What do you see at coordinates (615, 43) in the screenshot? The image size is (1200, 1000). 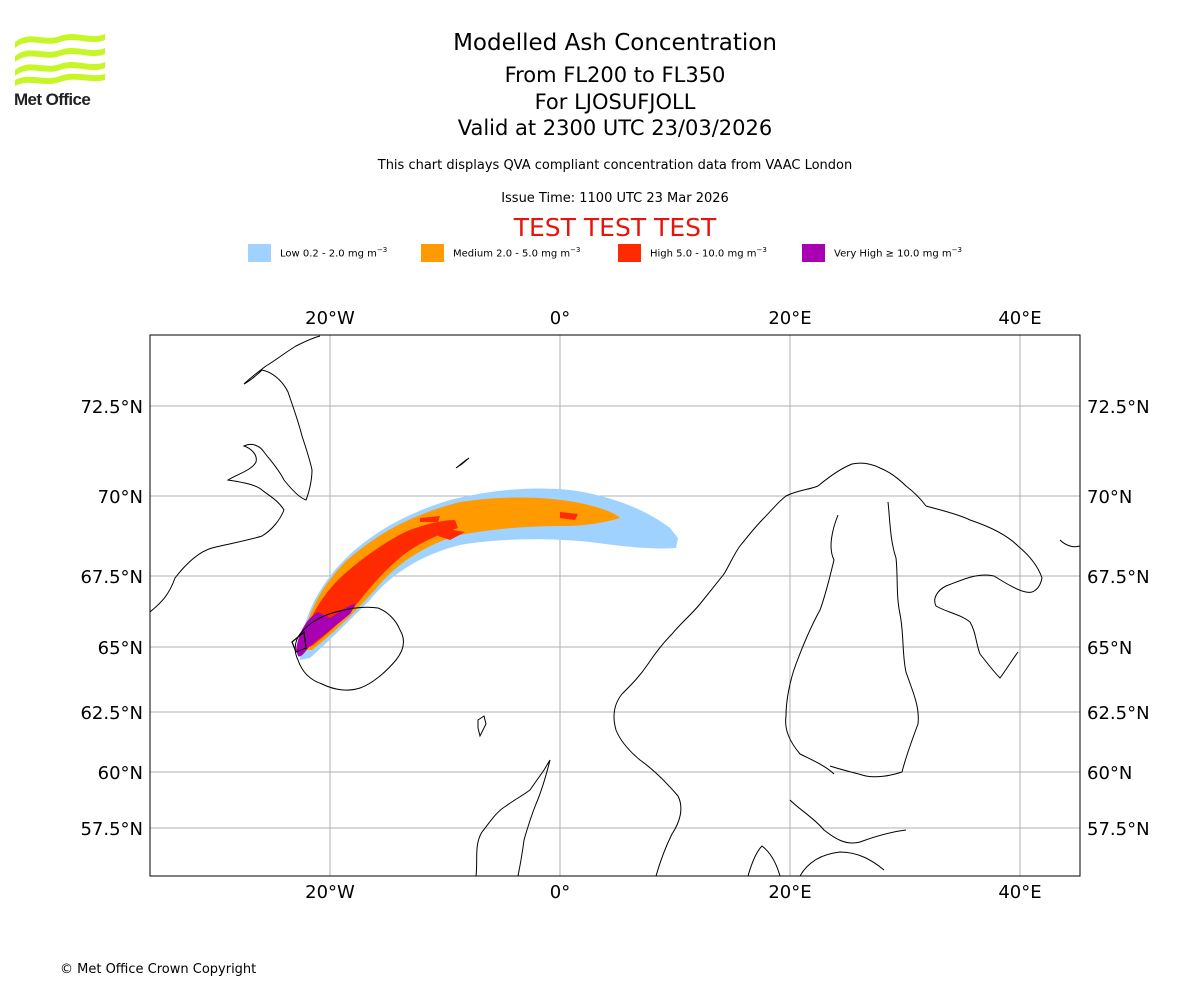 I see `chart-title: Modelled Ash Concentration` at bounding box center [615, 43].